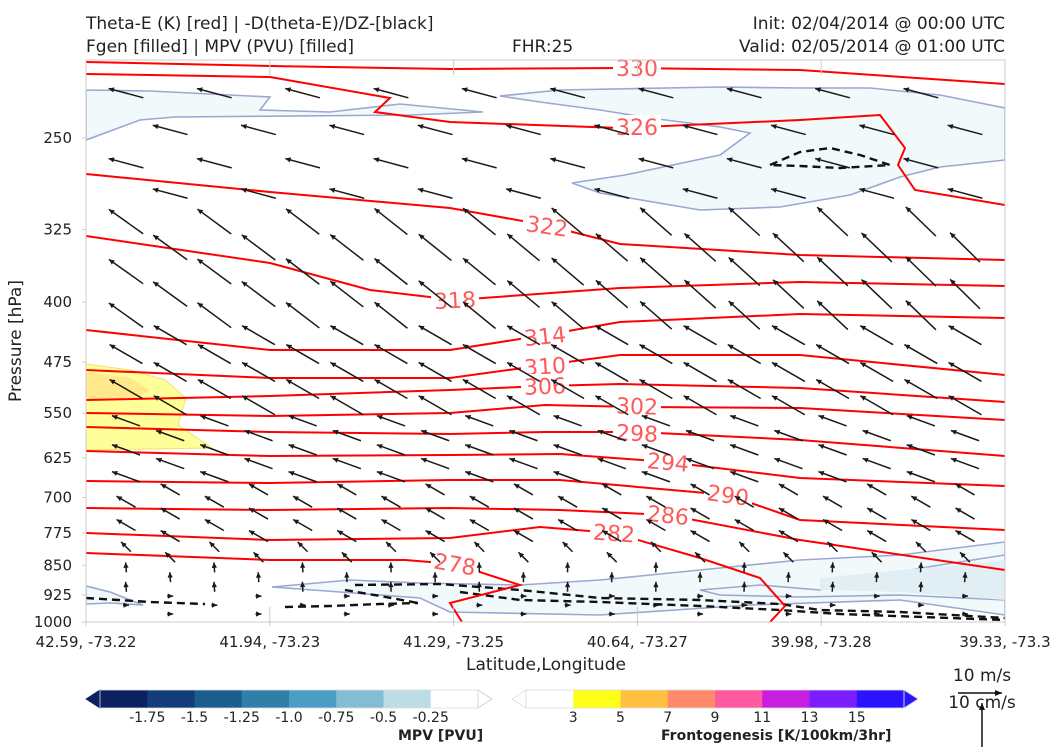  I want to click on colorbar-tick-label: -0.5, so click(383, 718).